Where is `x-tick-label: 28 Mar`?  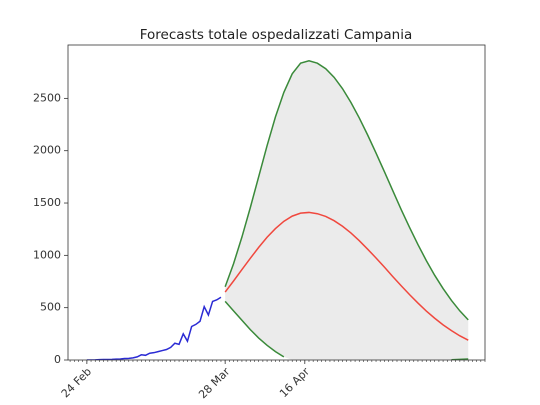
x-tick-label: 28 Mar is located at coordinates (214, 383).